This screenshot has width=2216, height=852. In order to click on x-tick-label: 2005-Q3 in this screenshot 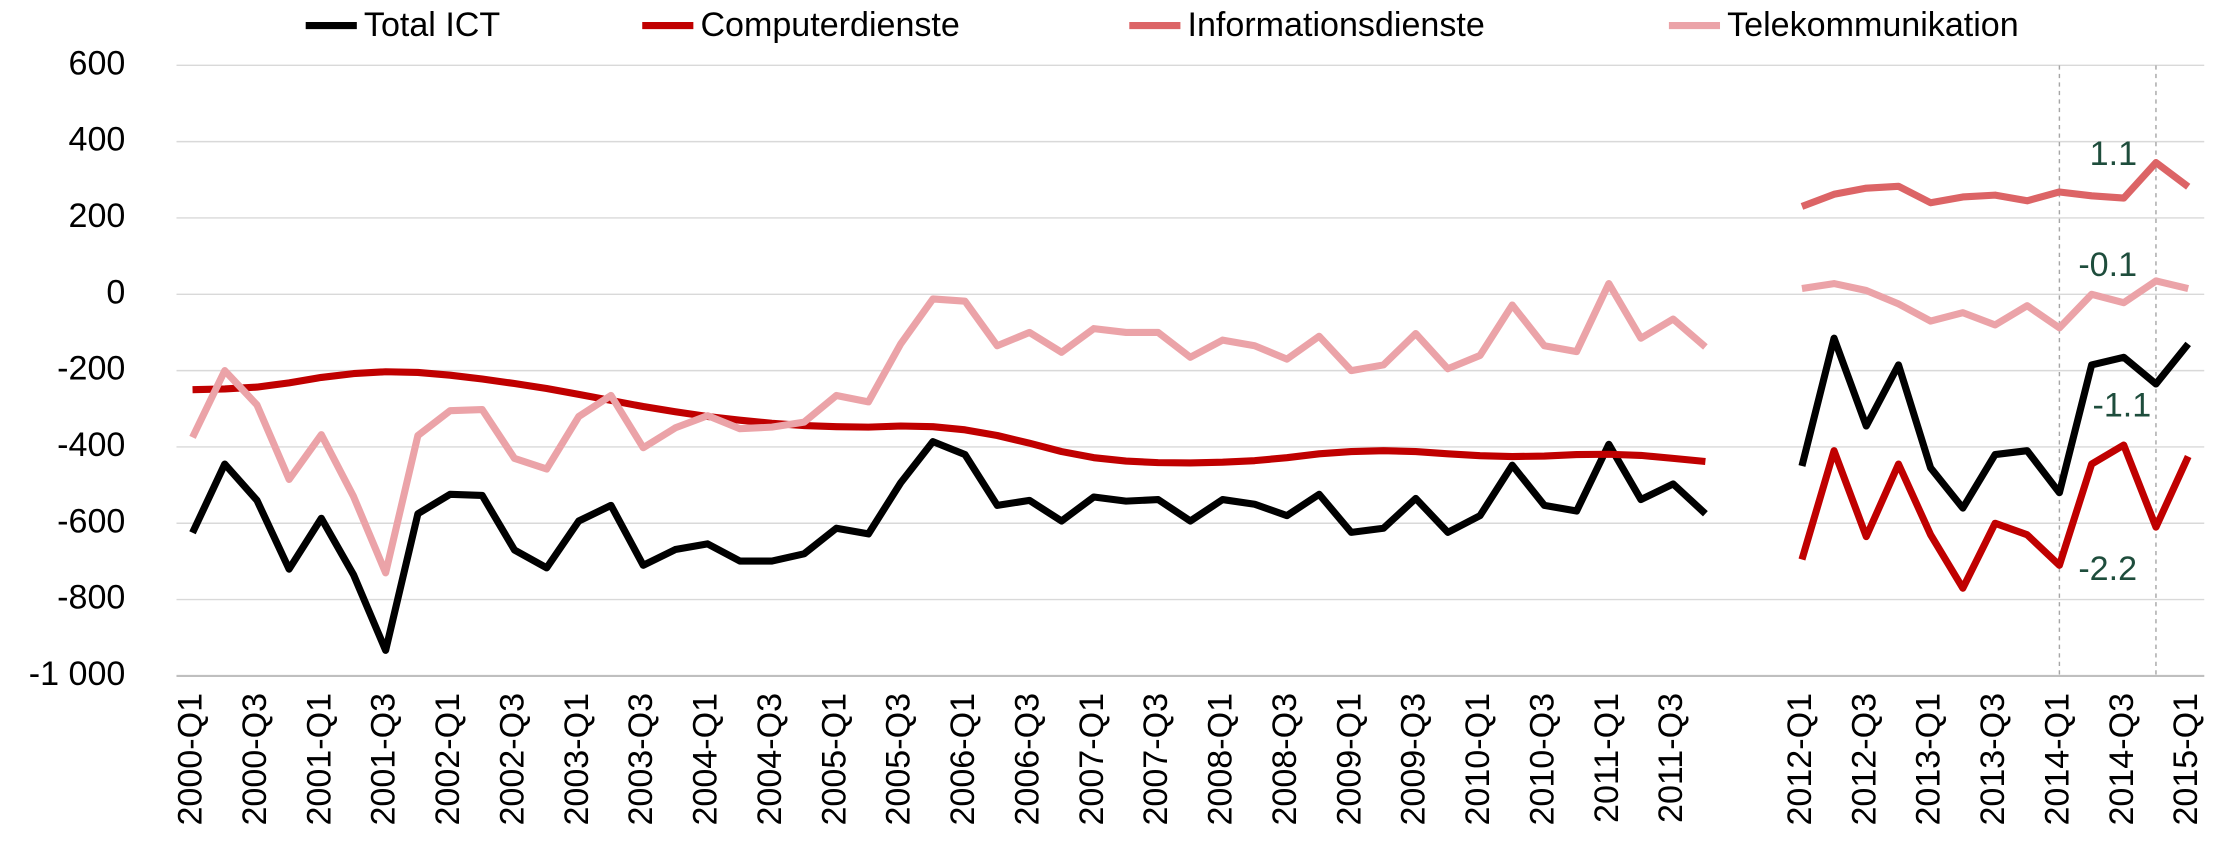, I will do `click(899, 759)`.